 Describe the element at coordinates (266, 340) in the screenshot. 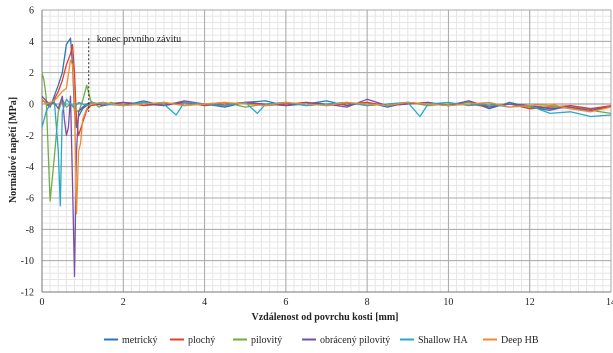

I see `legend-label: pilovitý` at that location.